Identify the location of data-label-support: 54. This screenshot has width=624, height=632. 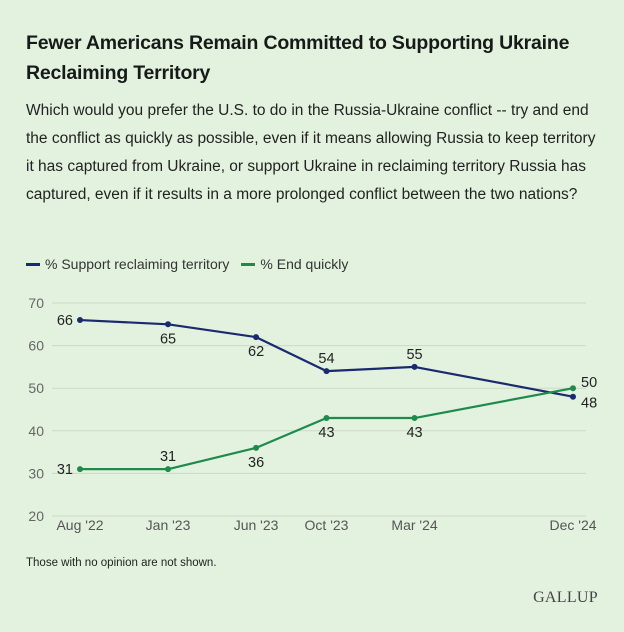
(326, 359).